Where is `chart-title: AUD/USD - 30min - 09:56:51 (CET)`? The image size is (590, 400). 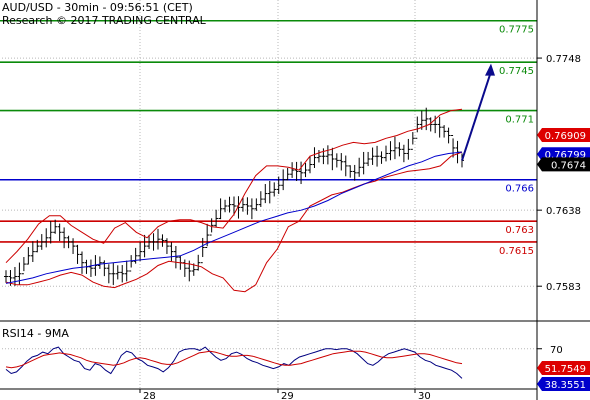 chart-title: AUD/USD - 30min - 09:56:51 (CET) is located at coordinates (97, 7).